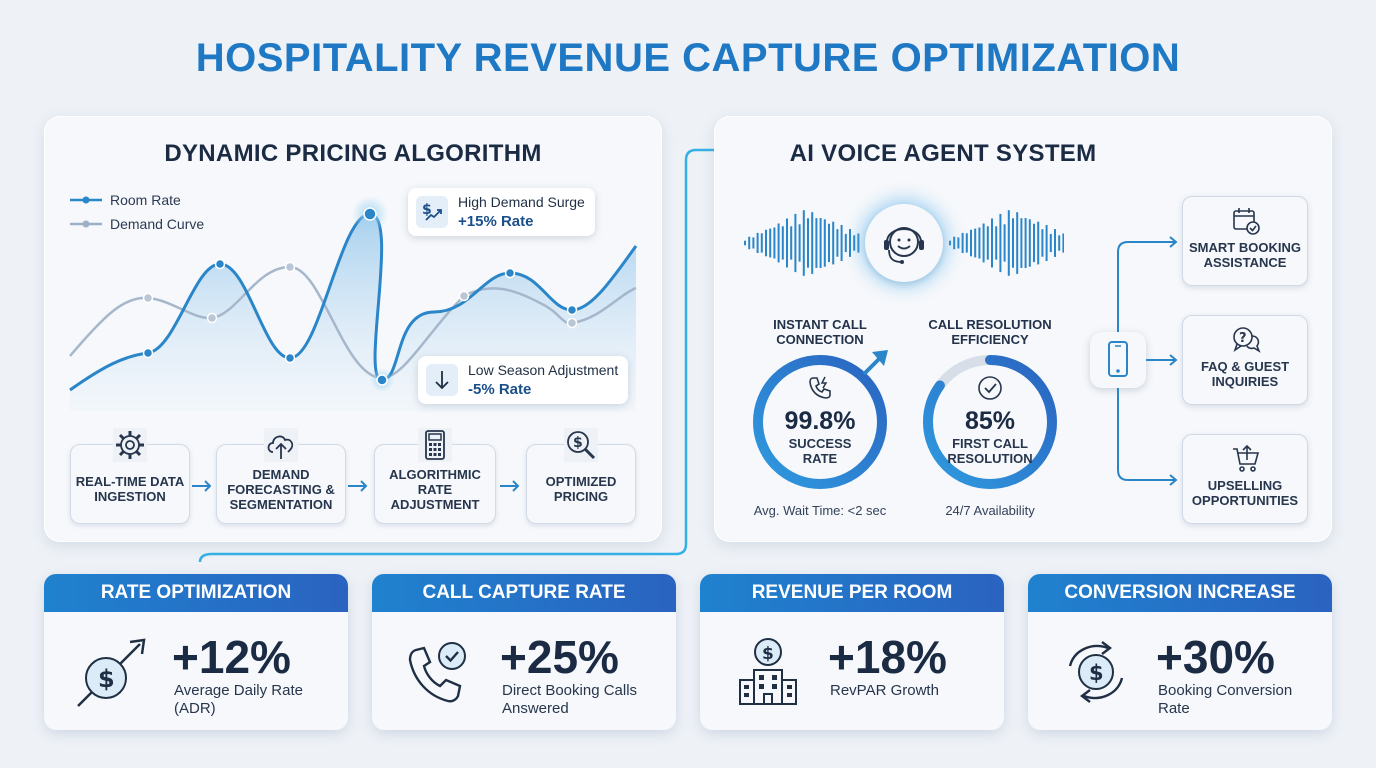 This screenshot has height=768, width=1376. What do you see at coordinates (820, 451) in the screenshot?
I see `gauge-sub-connection: SUCCESS RATE` at bounding box center [820, 451].